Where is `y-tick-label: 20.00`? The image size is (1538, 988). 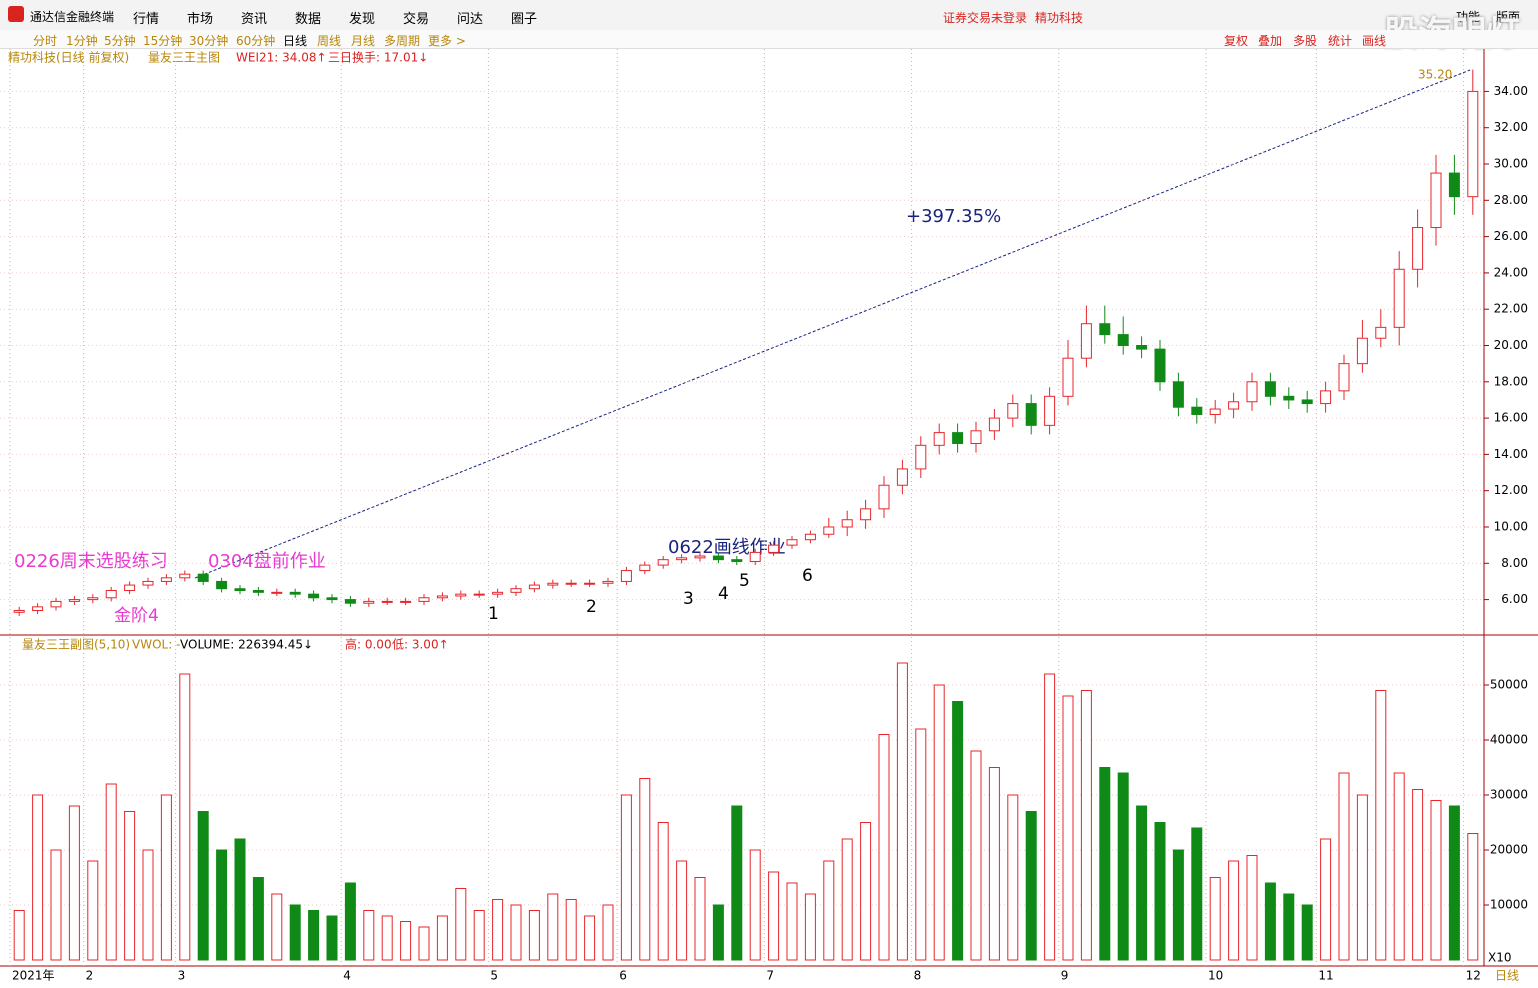
y-tick-label: 20.00 is located at coordinates (1511, 345).